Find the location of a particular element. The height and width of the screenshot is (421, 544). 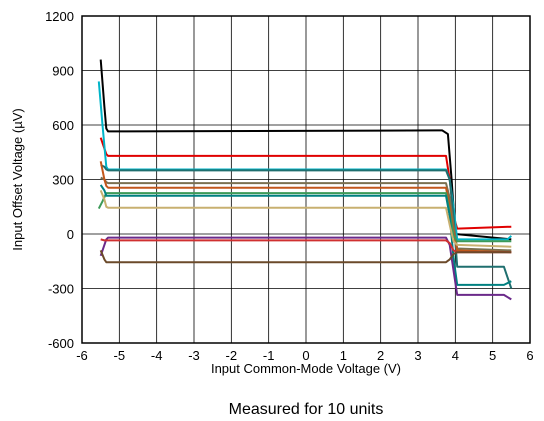

x-tick-labels: -6 -5 -4 -3 -2 -1 0 1 2 3 4 5 6 is located at coordinates (304, 355).